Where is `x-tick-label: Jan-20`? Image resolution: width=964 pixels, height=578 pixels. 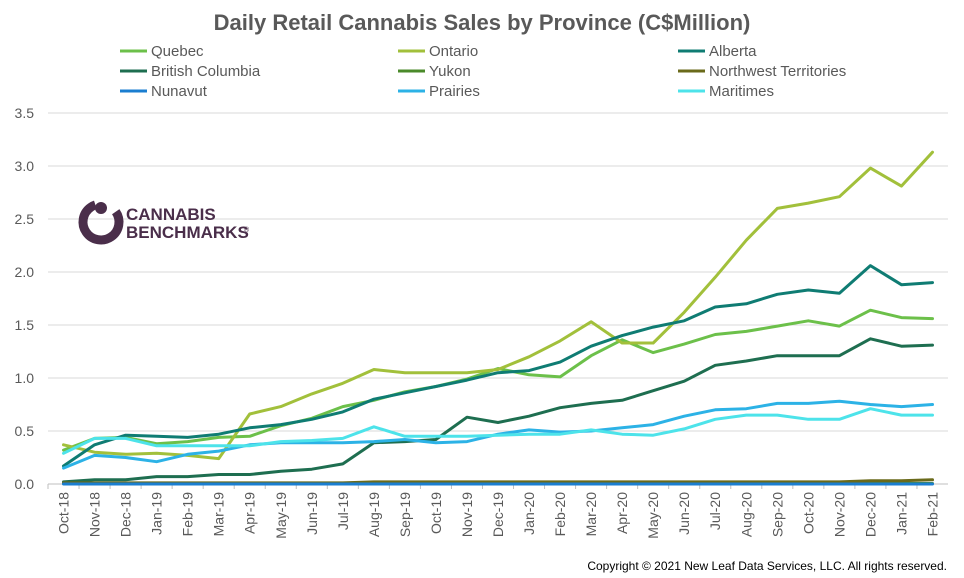
x-tick-label: Jan-20 is located at coordinates (529, 513).